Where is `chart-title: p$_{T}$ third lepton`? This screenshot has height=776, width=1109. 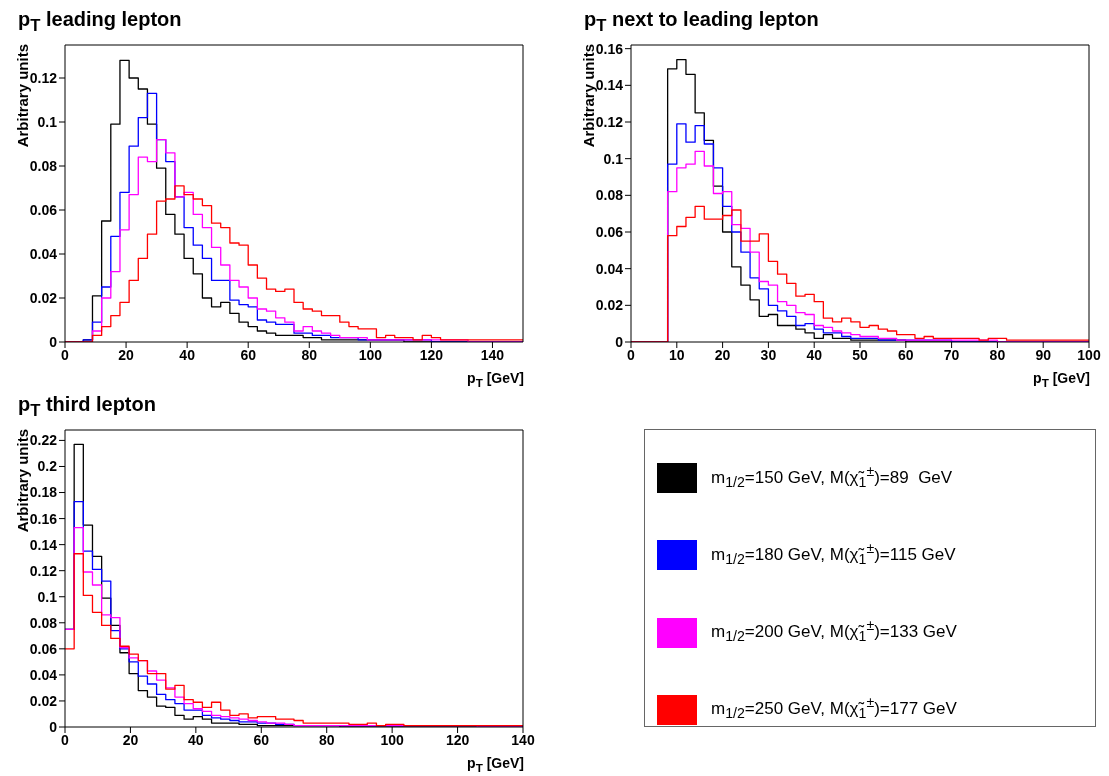
chart-title: p$_{T}$ third lepton is located at coordinates (87, 407).